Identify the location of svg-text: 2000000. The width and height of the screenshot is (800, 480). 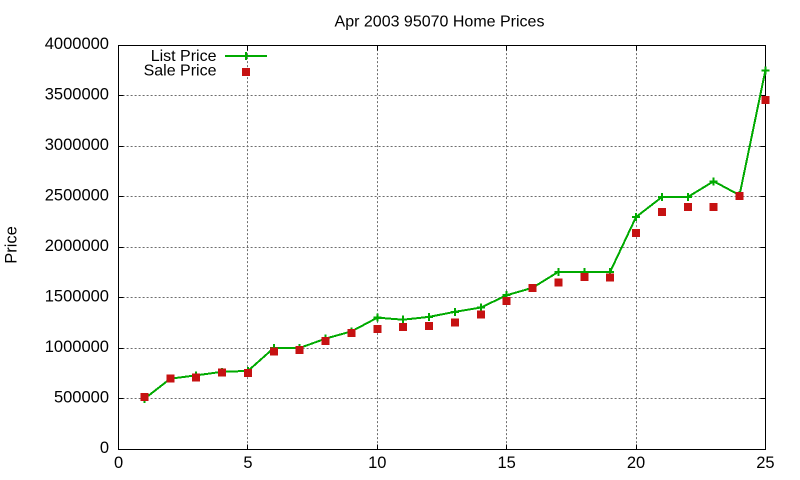
(77, 246).